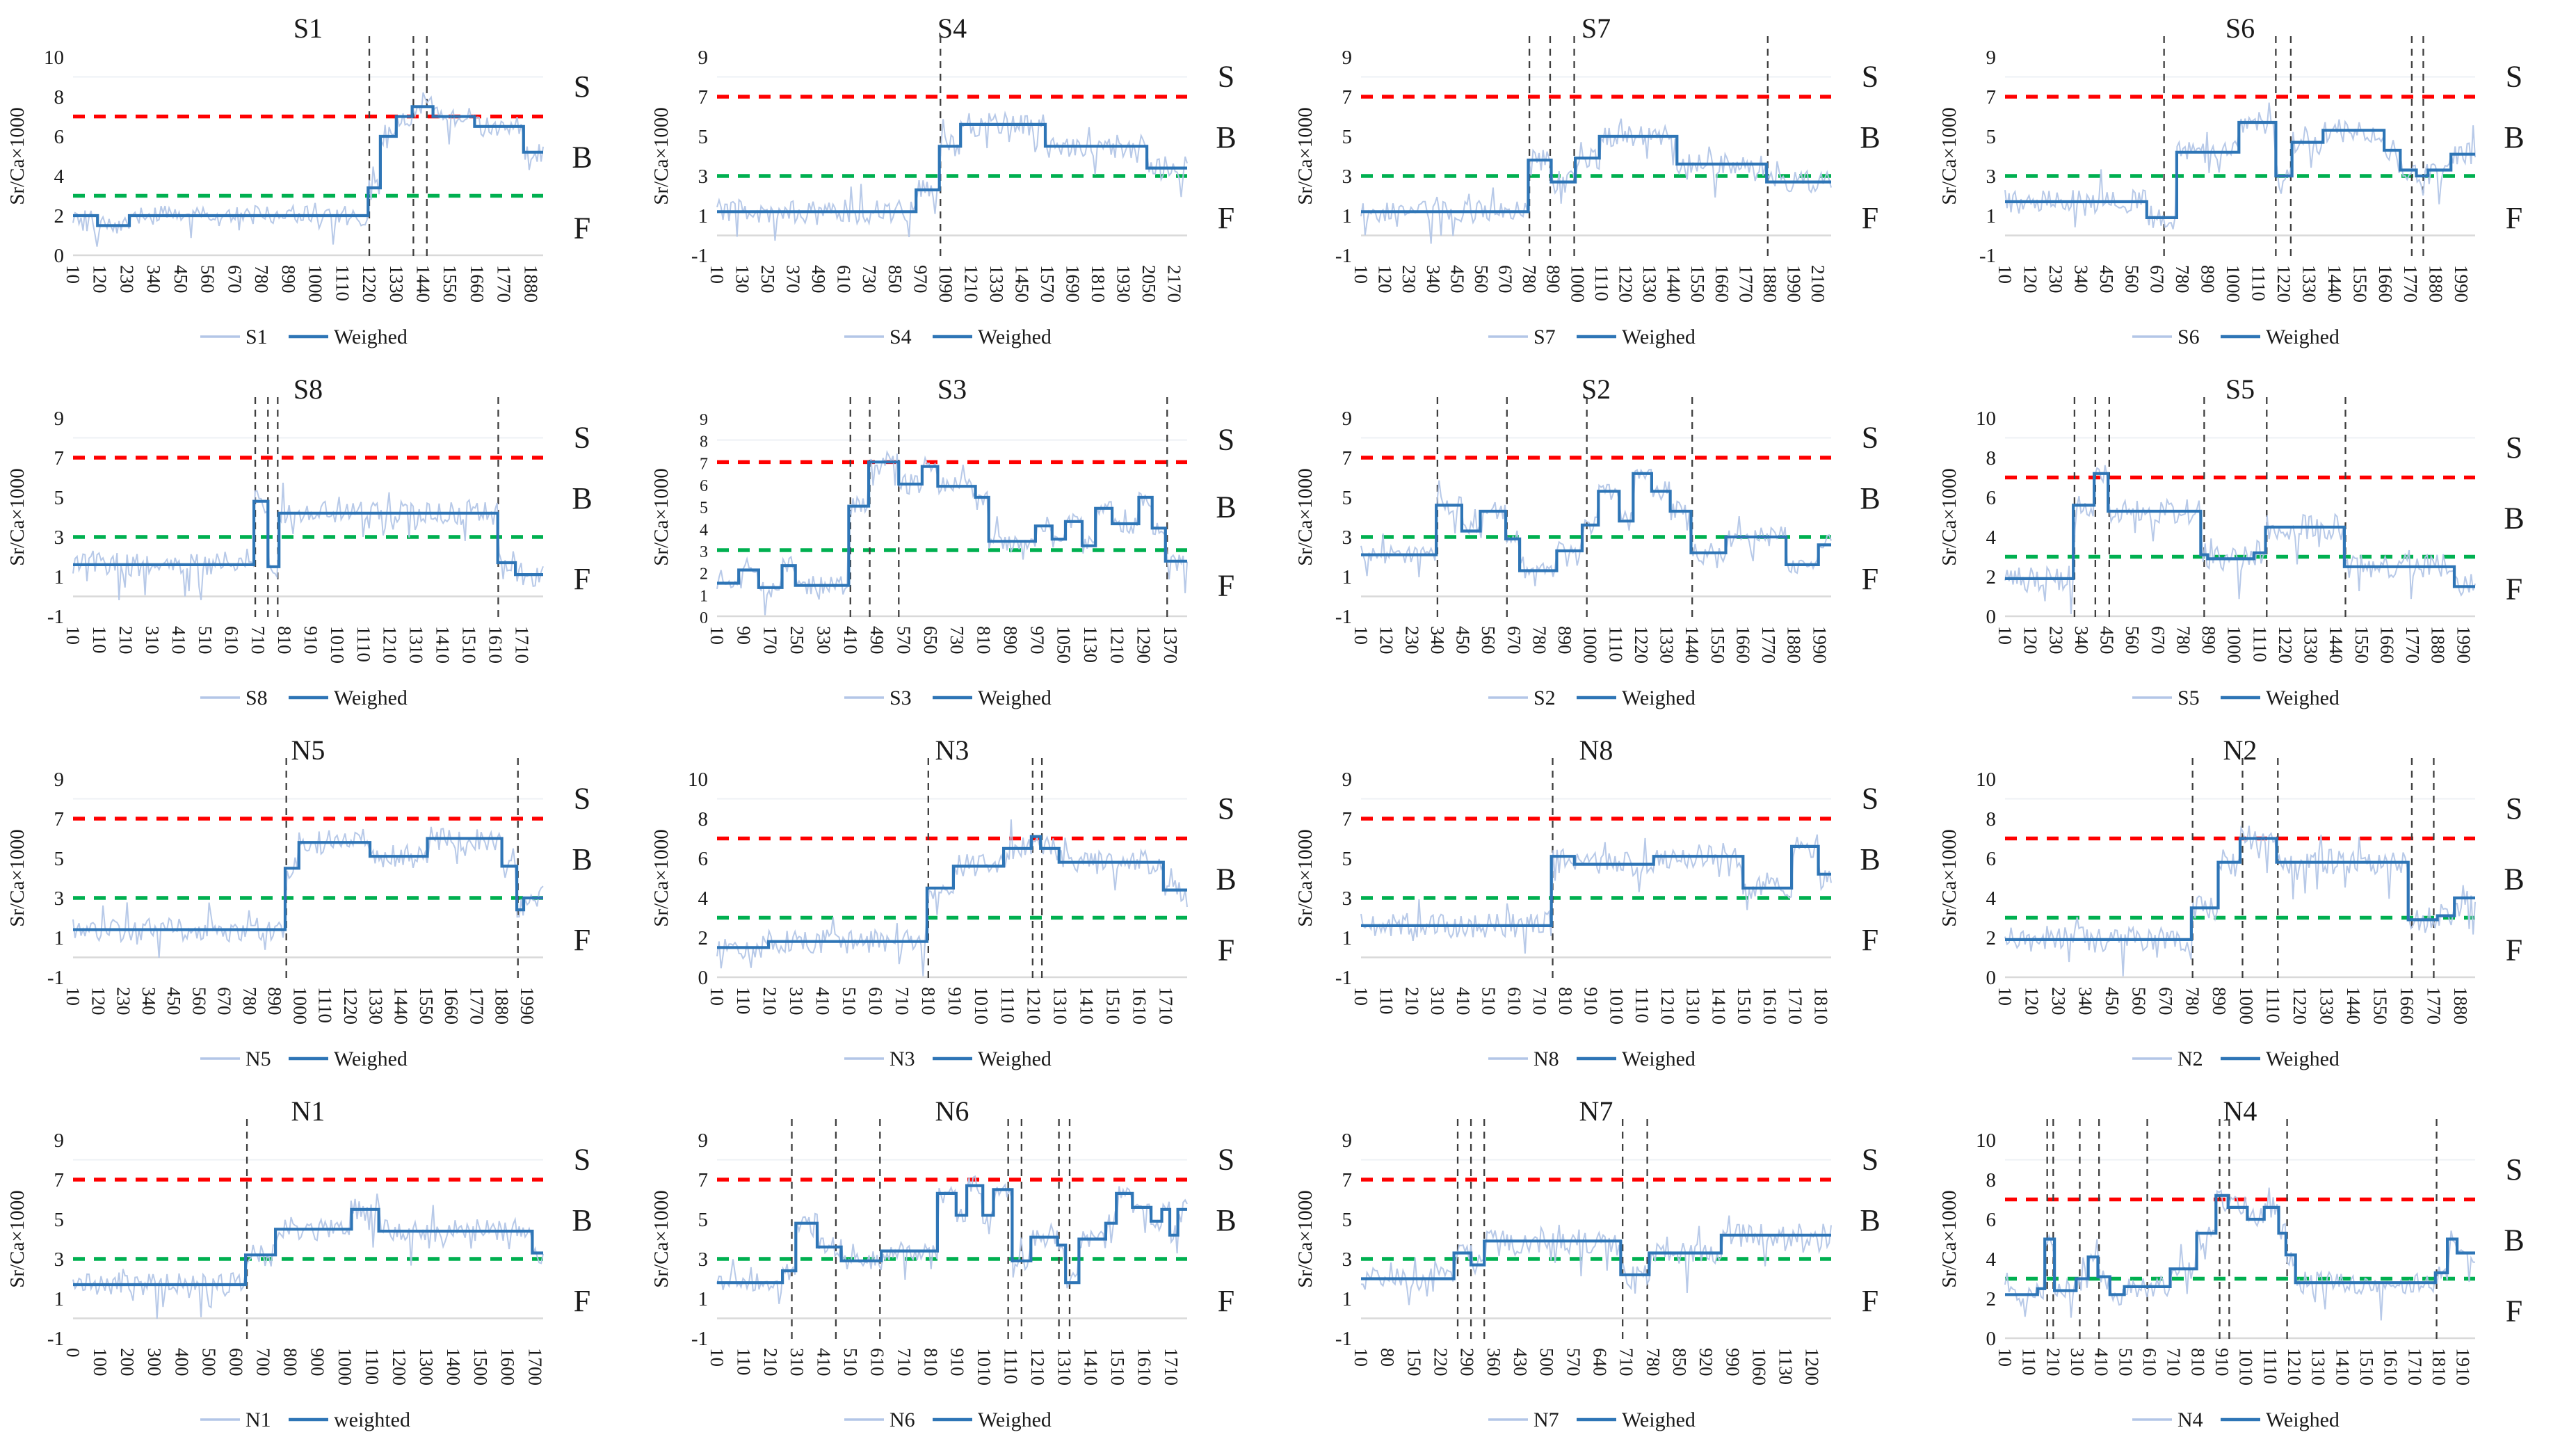 This screenshot has height=1446, width=2576. Describe the element at coordinates (2236, 337) in the screenshot. I see `chart-legend: S6 Weighed` at that location.